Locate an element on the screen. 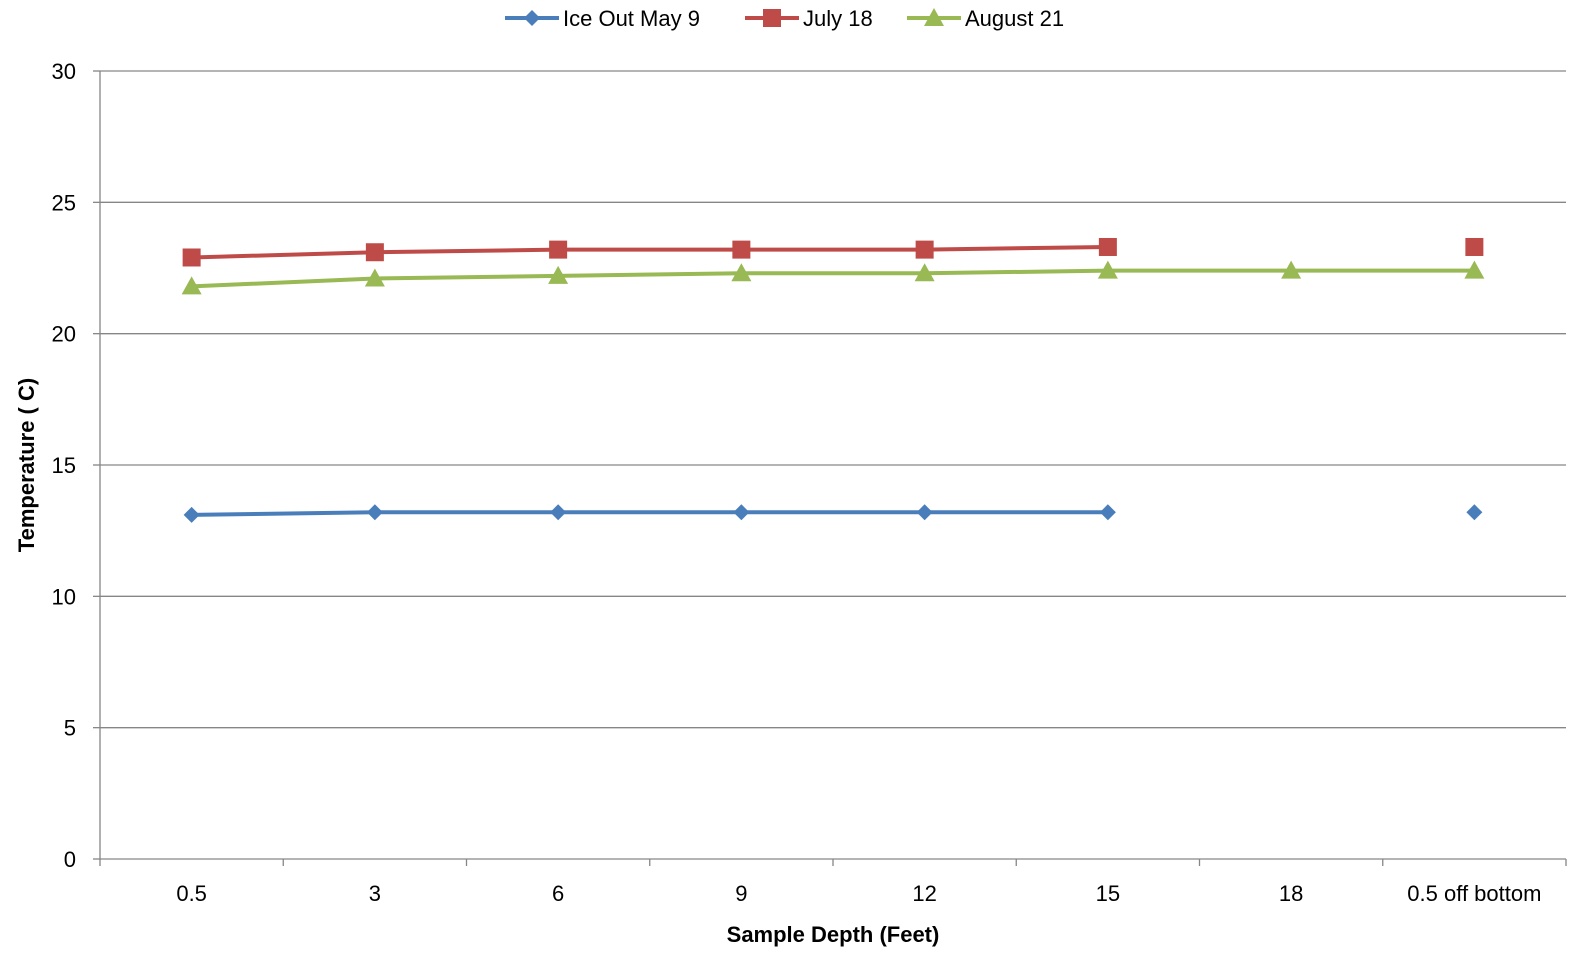  x-tick-label: 0.5 is located at coordinates (191, 893).